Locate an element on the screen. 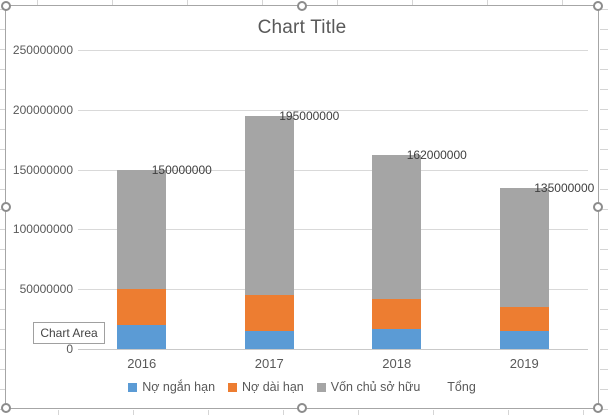  selection-handle-top-mid is located at coordinates (302, 6).